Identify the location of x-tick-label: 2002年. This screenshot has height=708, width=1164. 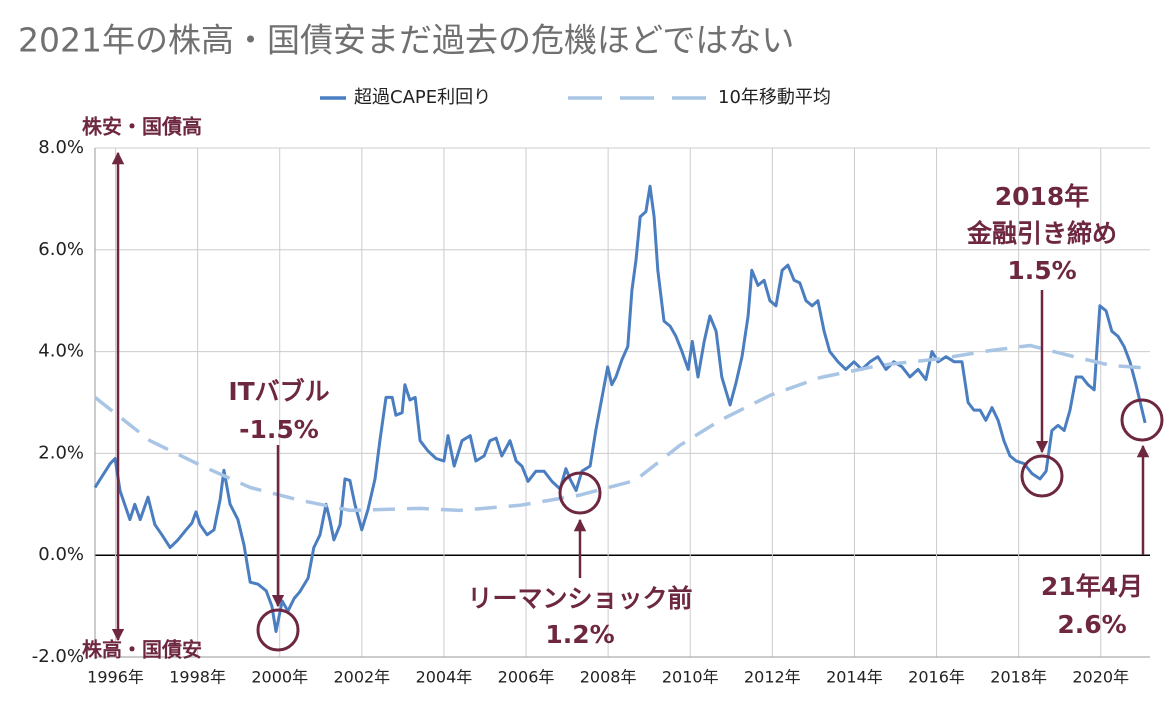
(361, 677).